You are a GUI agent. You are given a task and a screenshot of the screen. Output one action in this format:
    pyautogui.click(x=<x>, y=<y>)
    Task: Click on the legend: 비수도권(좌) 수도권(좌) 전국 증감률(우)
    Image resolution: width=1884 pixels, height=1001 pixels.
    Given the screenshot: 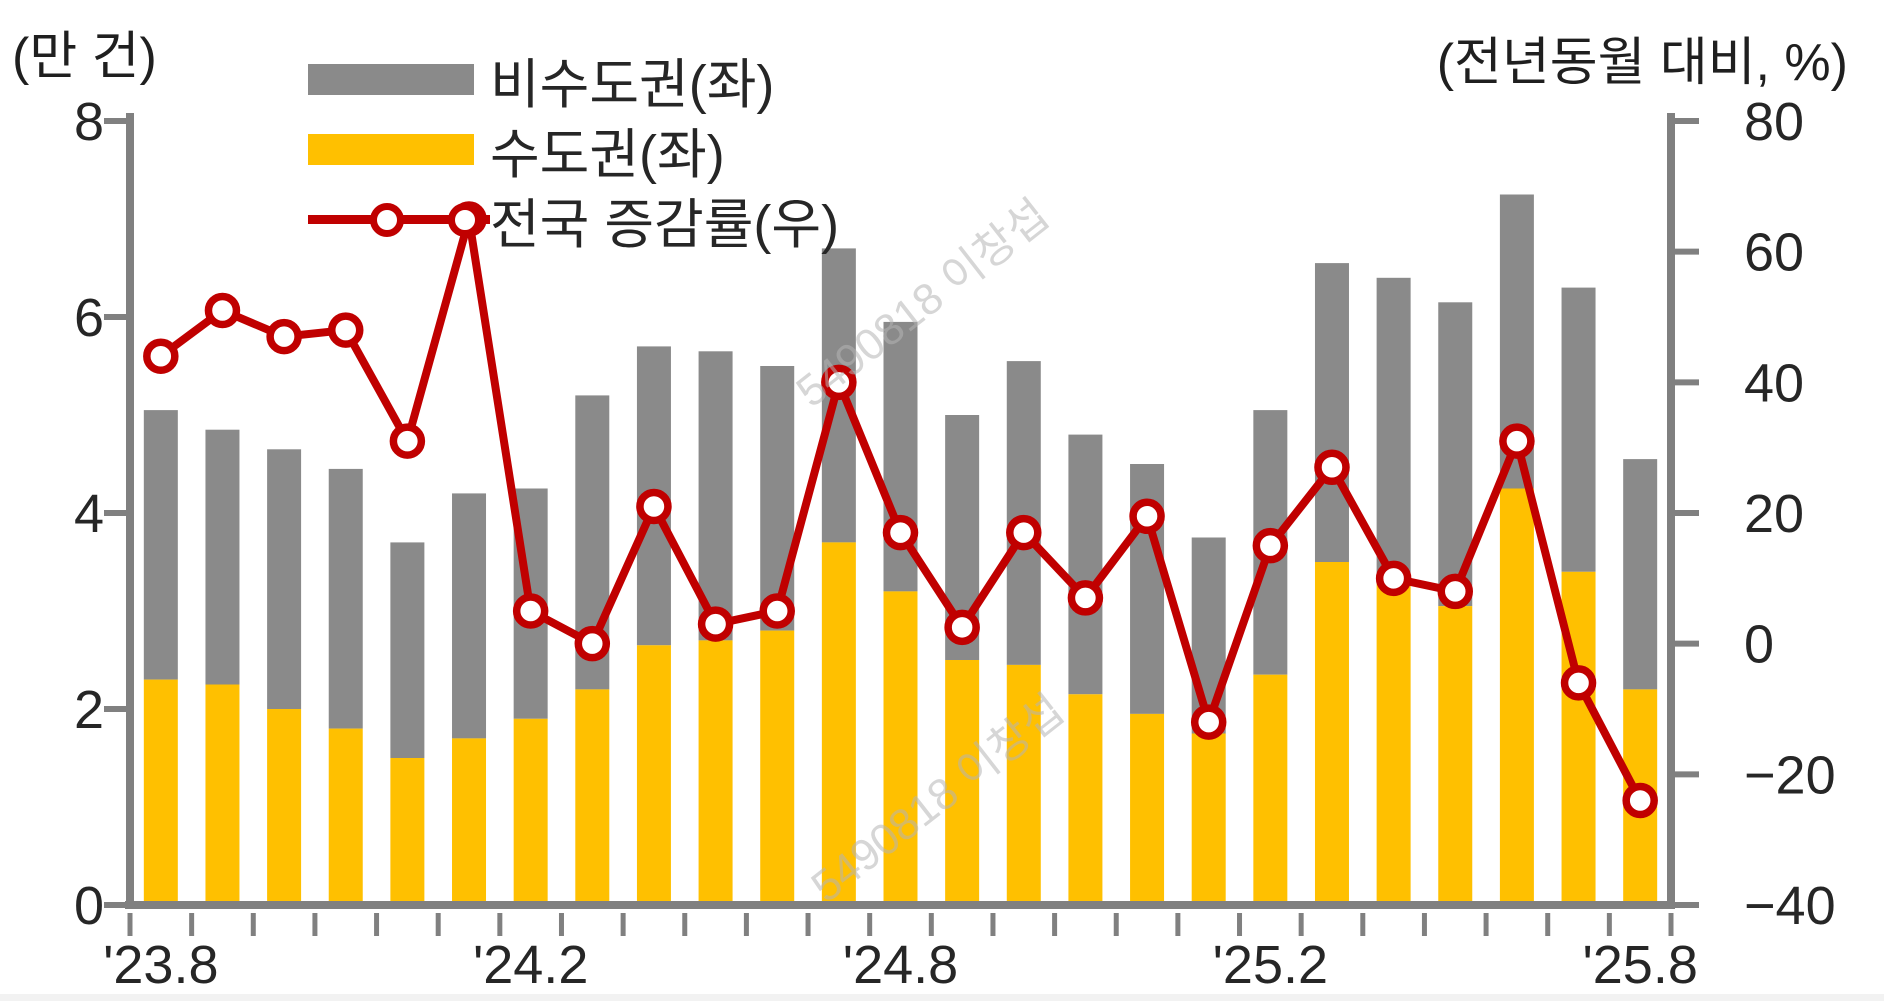 What is the action you would take?
    pyautogui.click(x=573, y=149)
    